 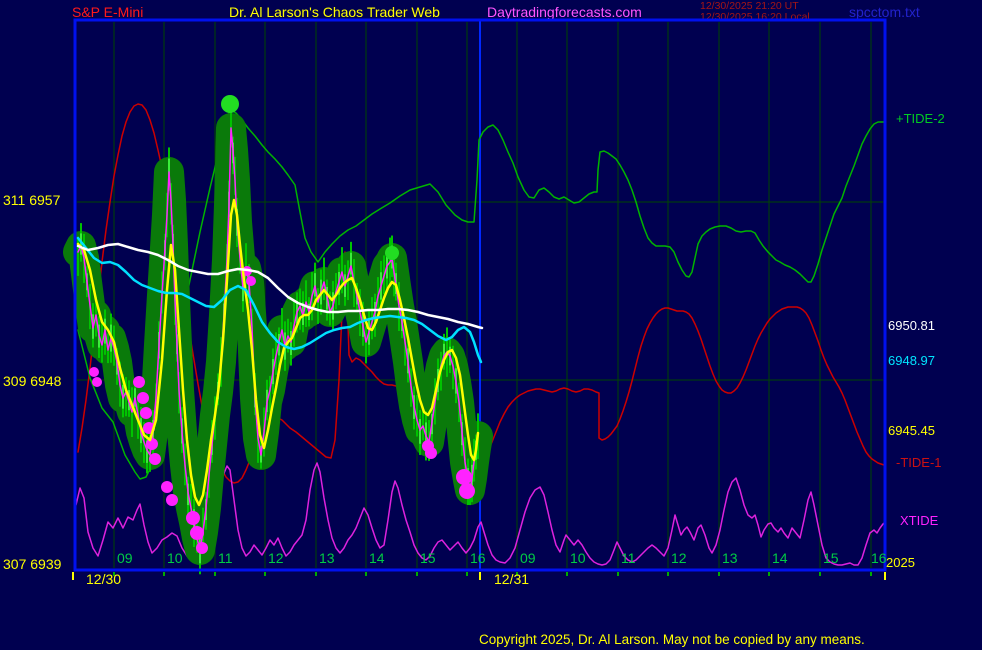 What do you see at coordinates (900, 562) in the screenshot?
I see `y-axis-label-right: 2025` at bounding box center [900, 562].